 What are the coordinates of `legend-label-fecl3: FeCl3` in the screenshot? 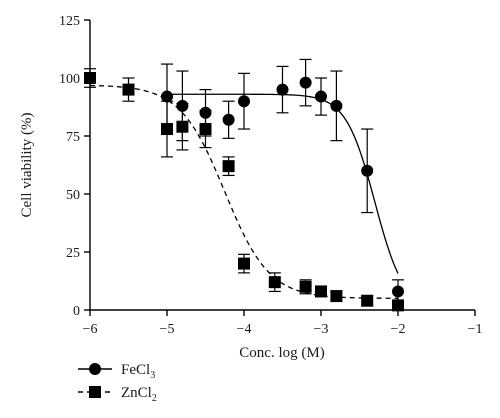 It's located at (138, 371).